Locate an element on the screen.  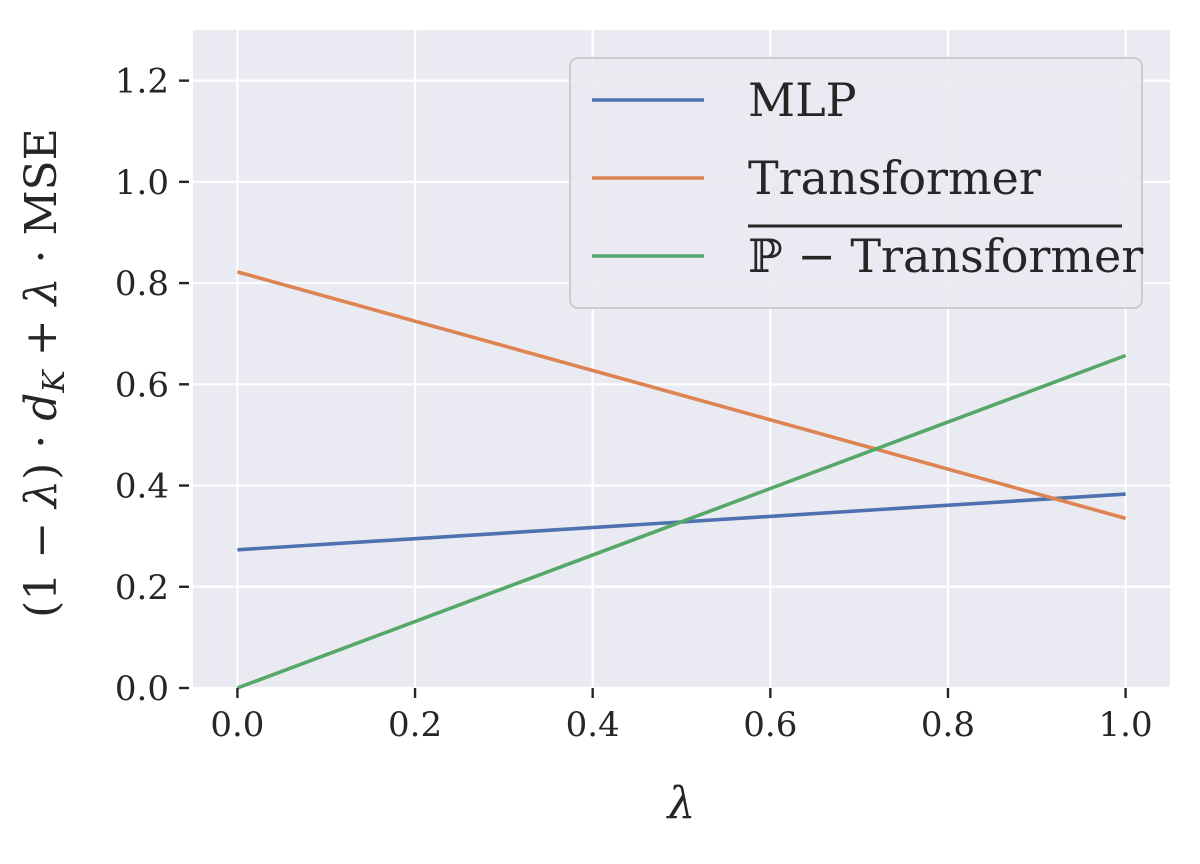
legend: MLP Transformer ℙ − Transformer is located at coordinates (856, 183).